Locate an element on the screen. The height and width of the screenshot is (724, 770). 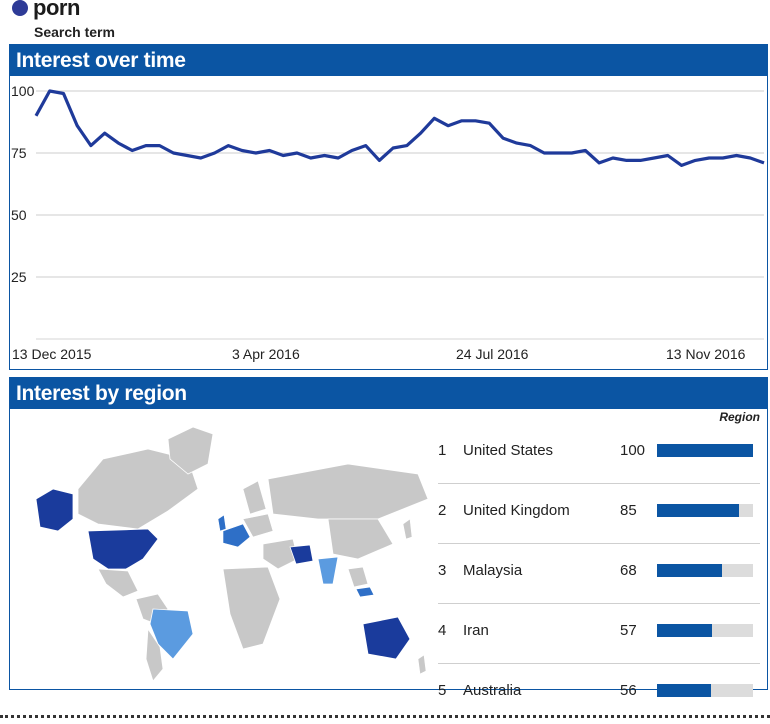
y-tick-label: 75 is located at coordinates (19, 153).